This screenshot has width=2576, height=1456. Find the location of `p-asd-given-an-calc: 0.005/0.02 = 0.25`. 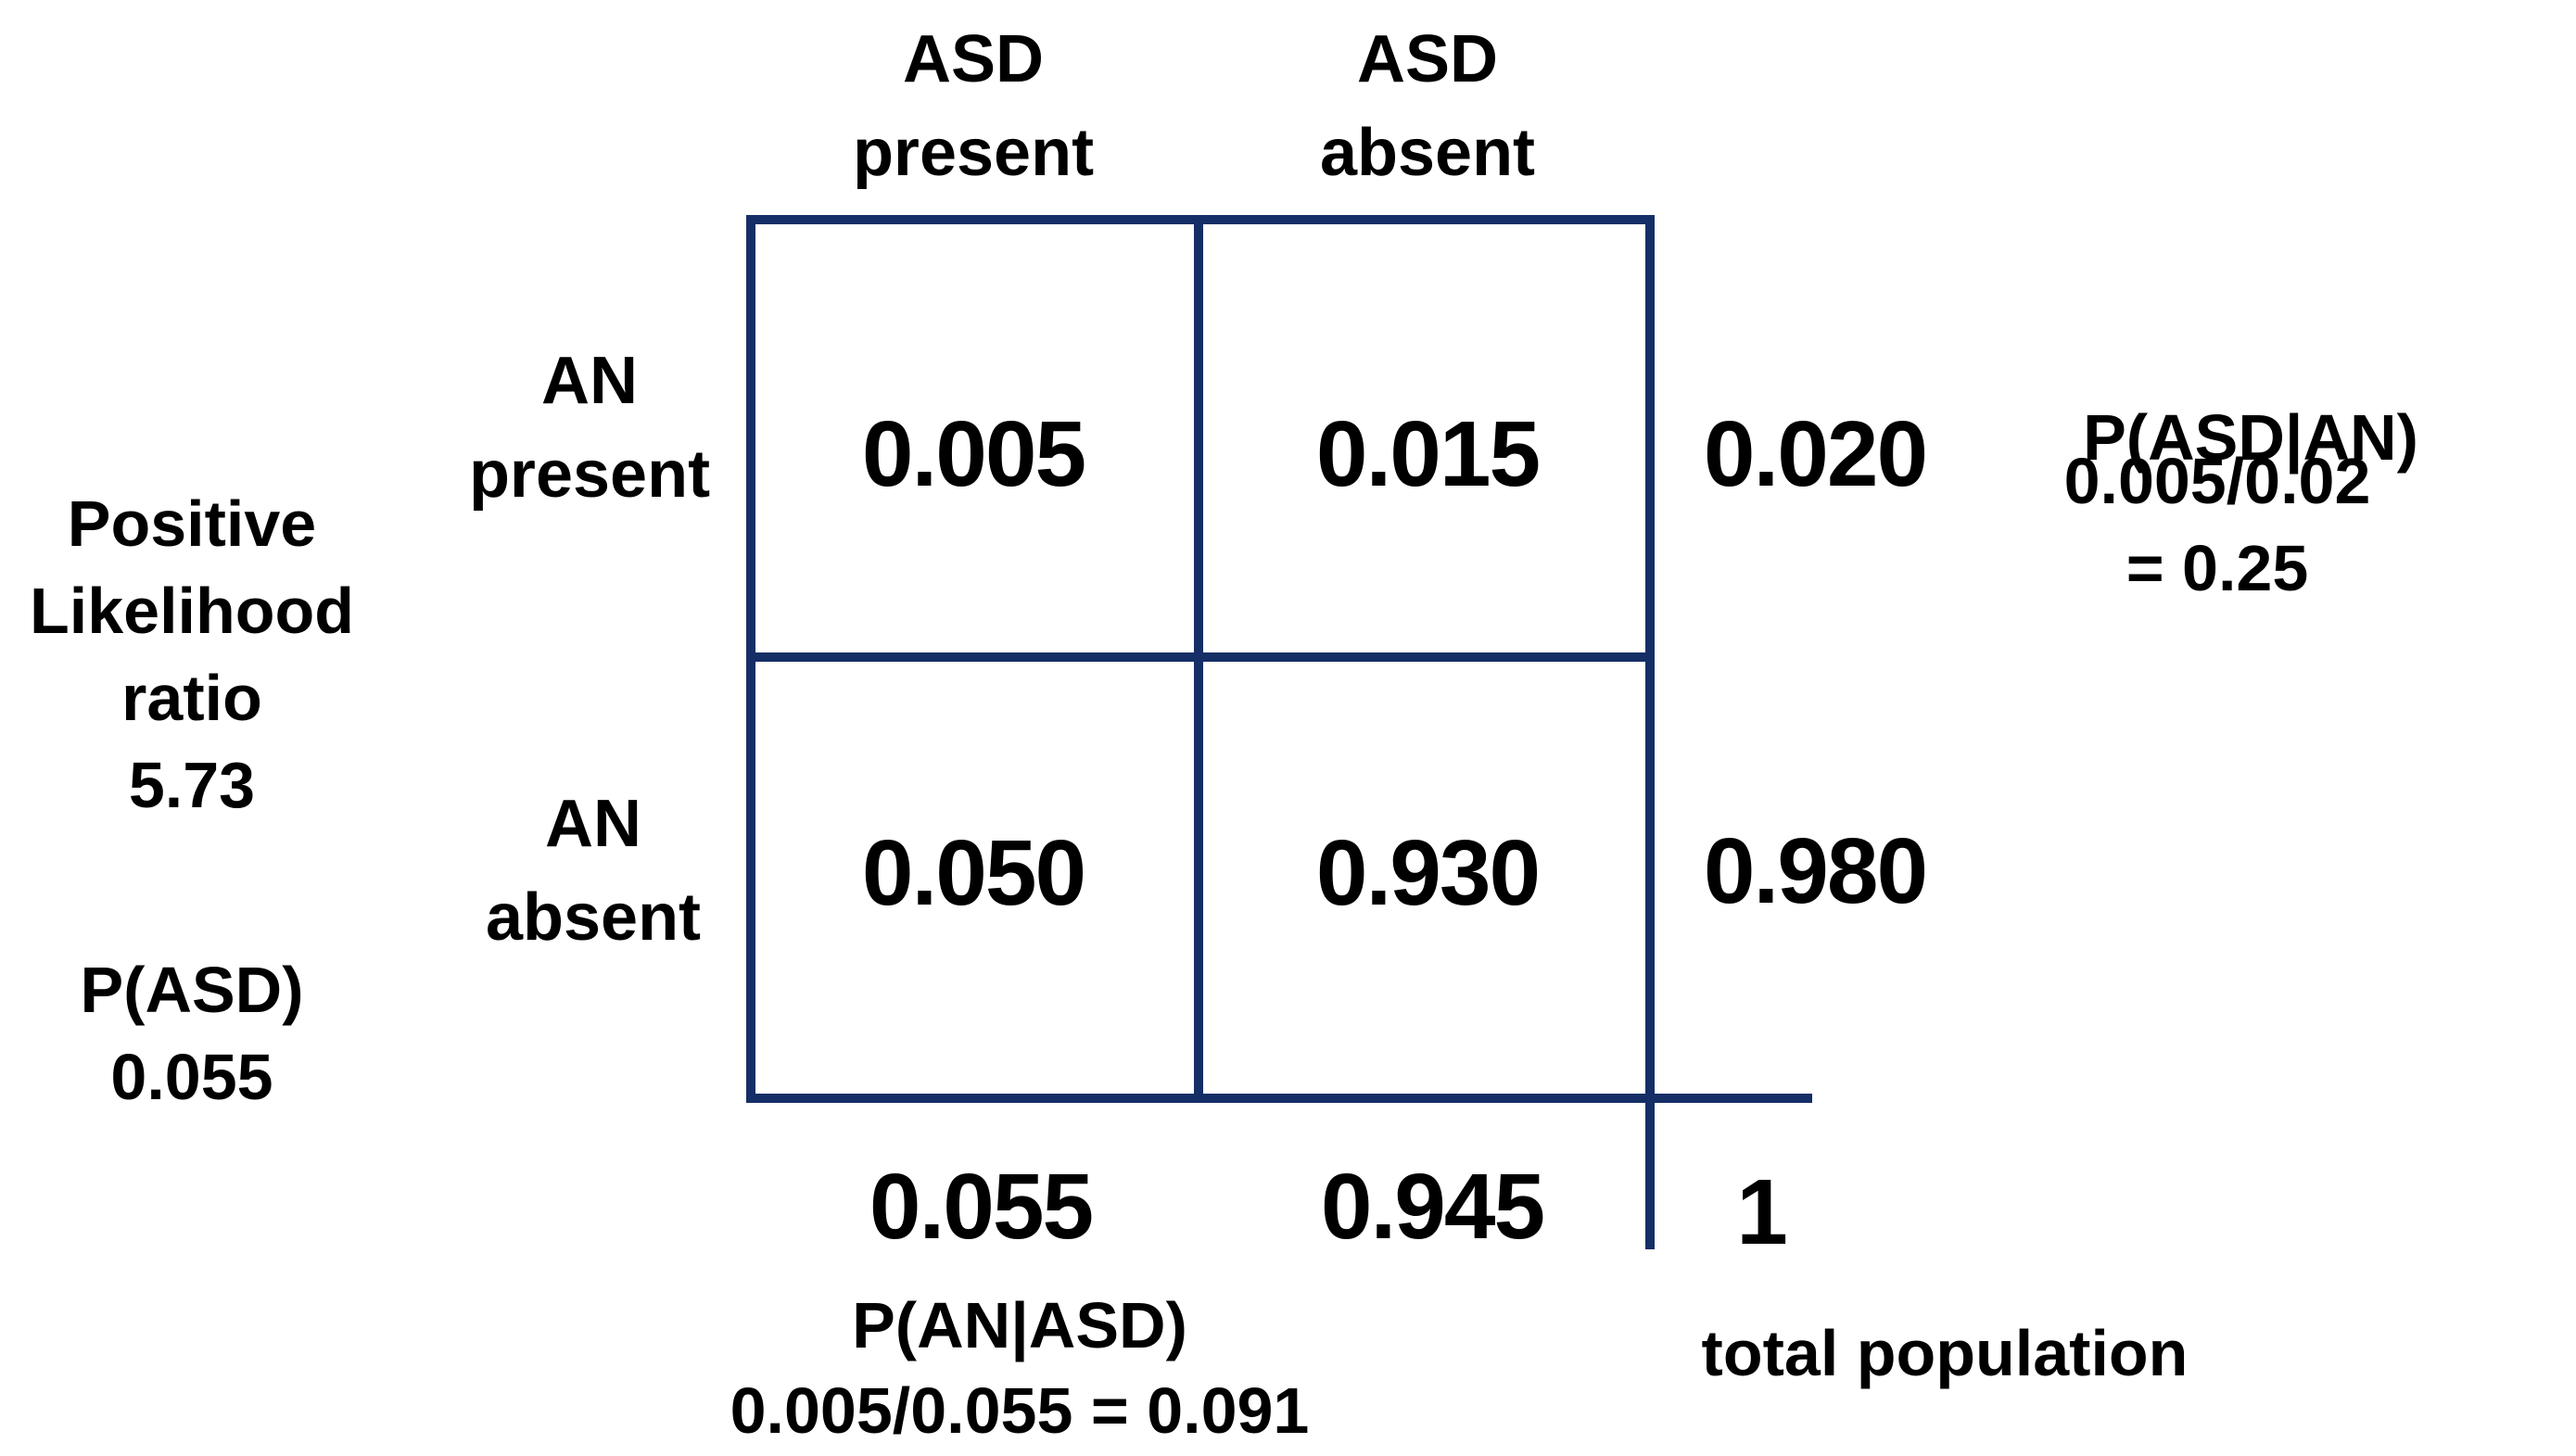

p-asd-given-an-calc: 0.005/0.02 = 0.25 is located at coordinates (2217, 524).